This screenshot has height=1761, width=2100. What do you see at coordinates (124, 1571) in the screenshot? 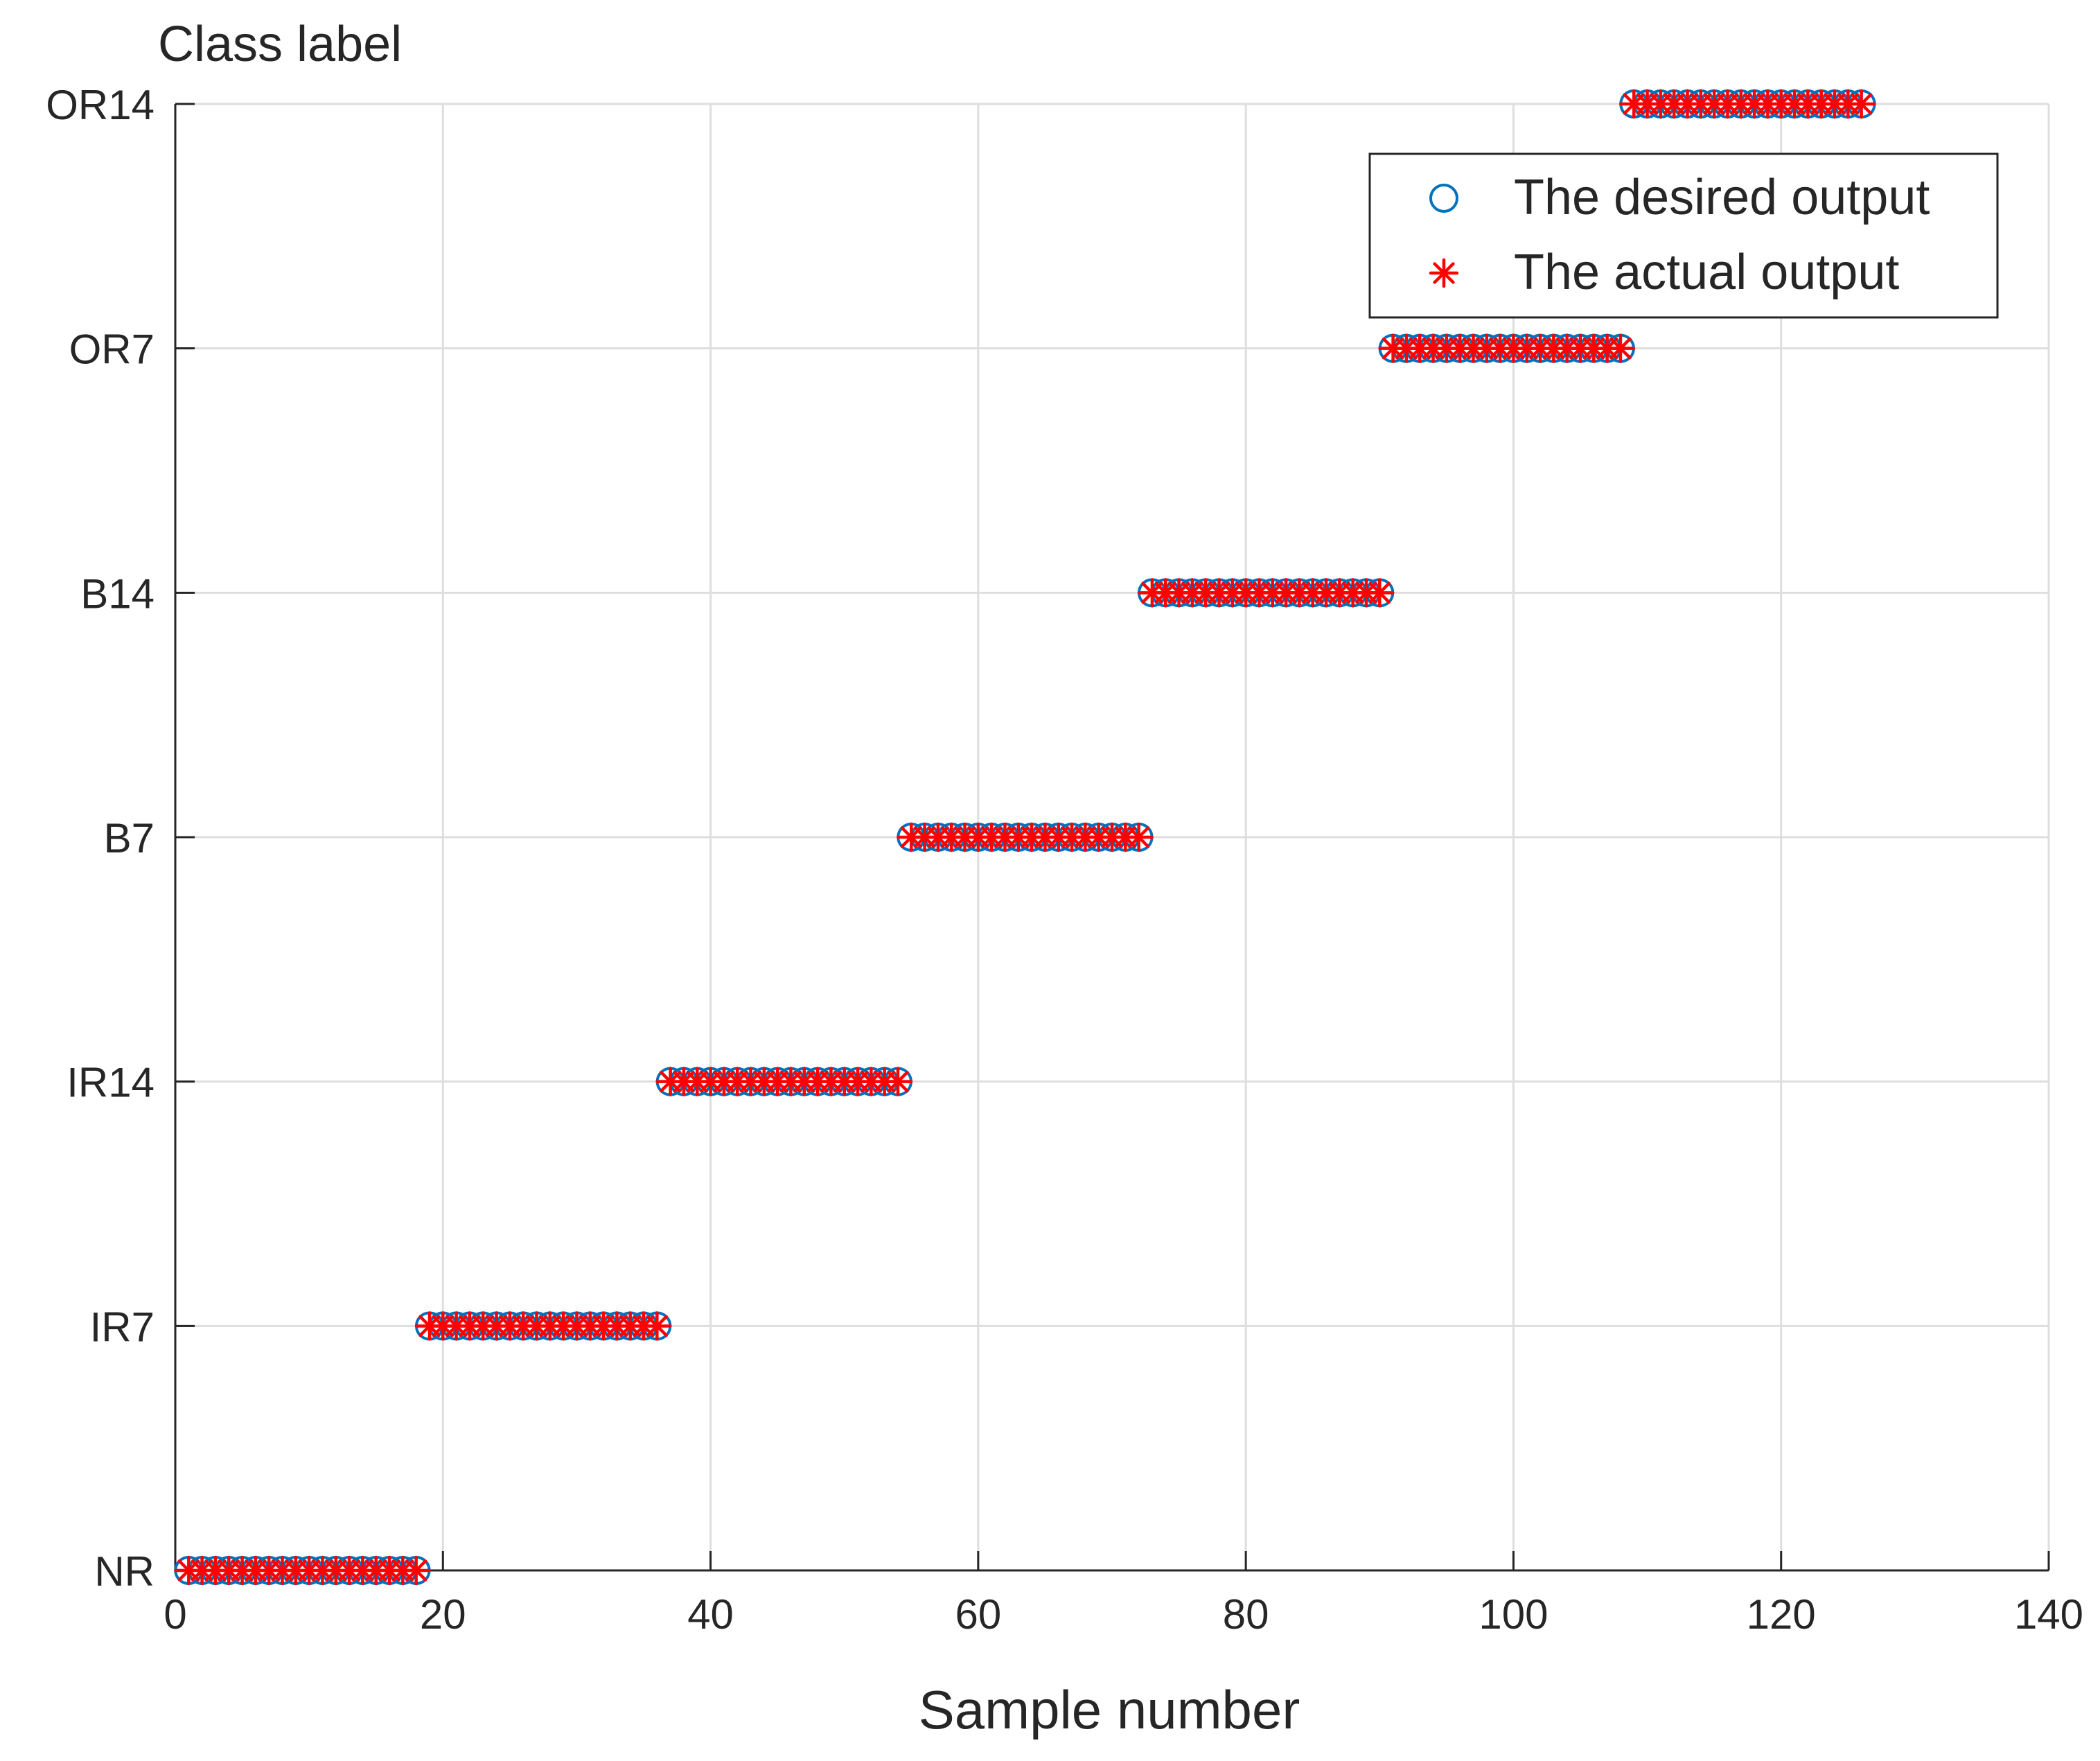
I see `y-tick-label: NR` at bounding box center [124, 1571].